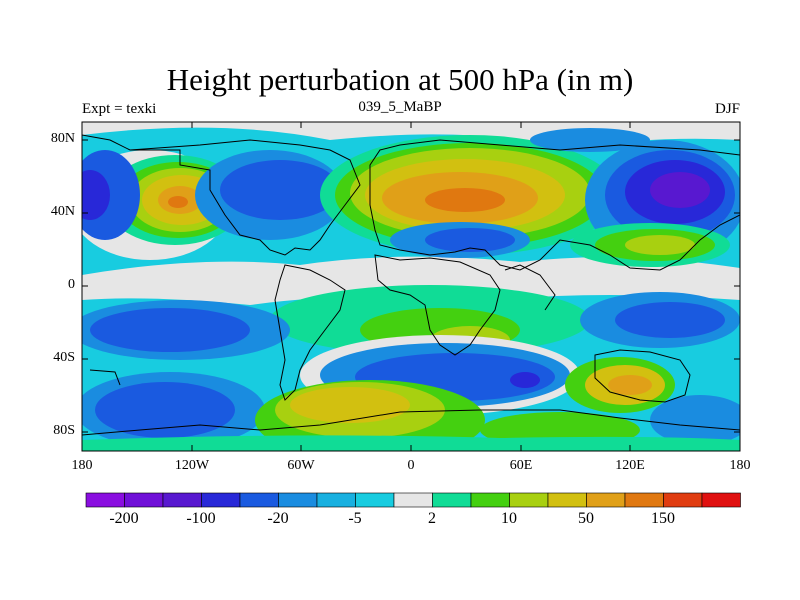 The image size is (800, 600). I want to click on colorbar-label: -20, so click(278, 518).